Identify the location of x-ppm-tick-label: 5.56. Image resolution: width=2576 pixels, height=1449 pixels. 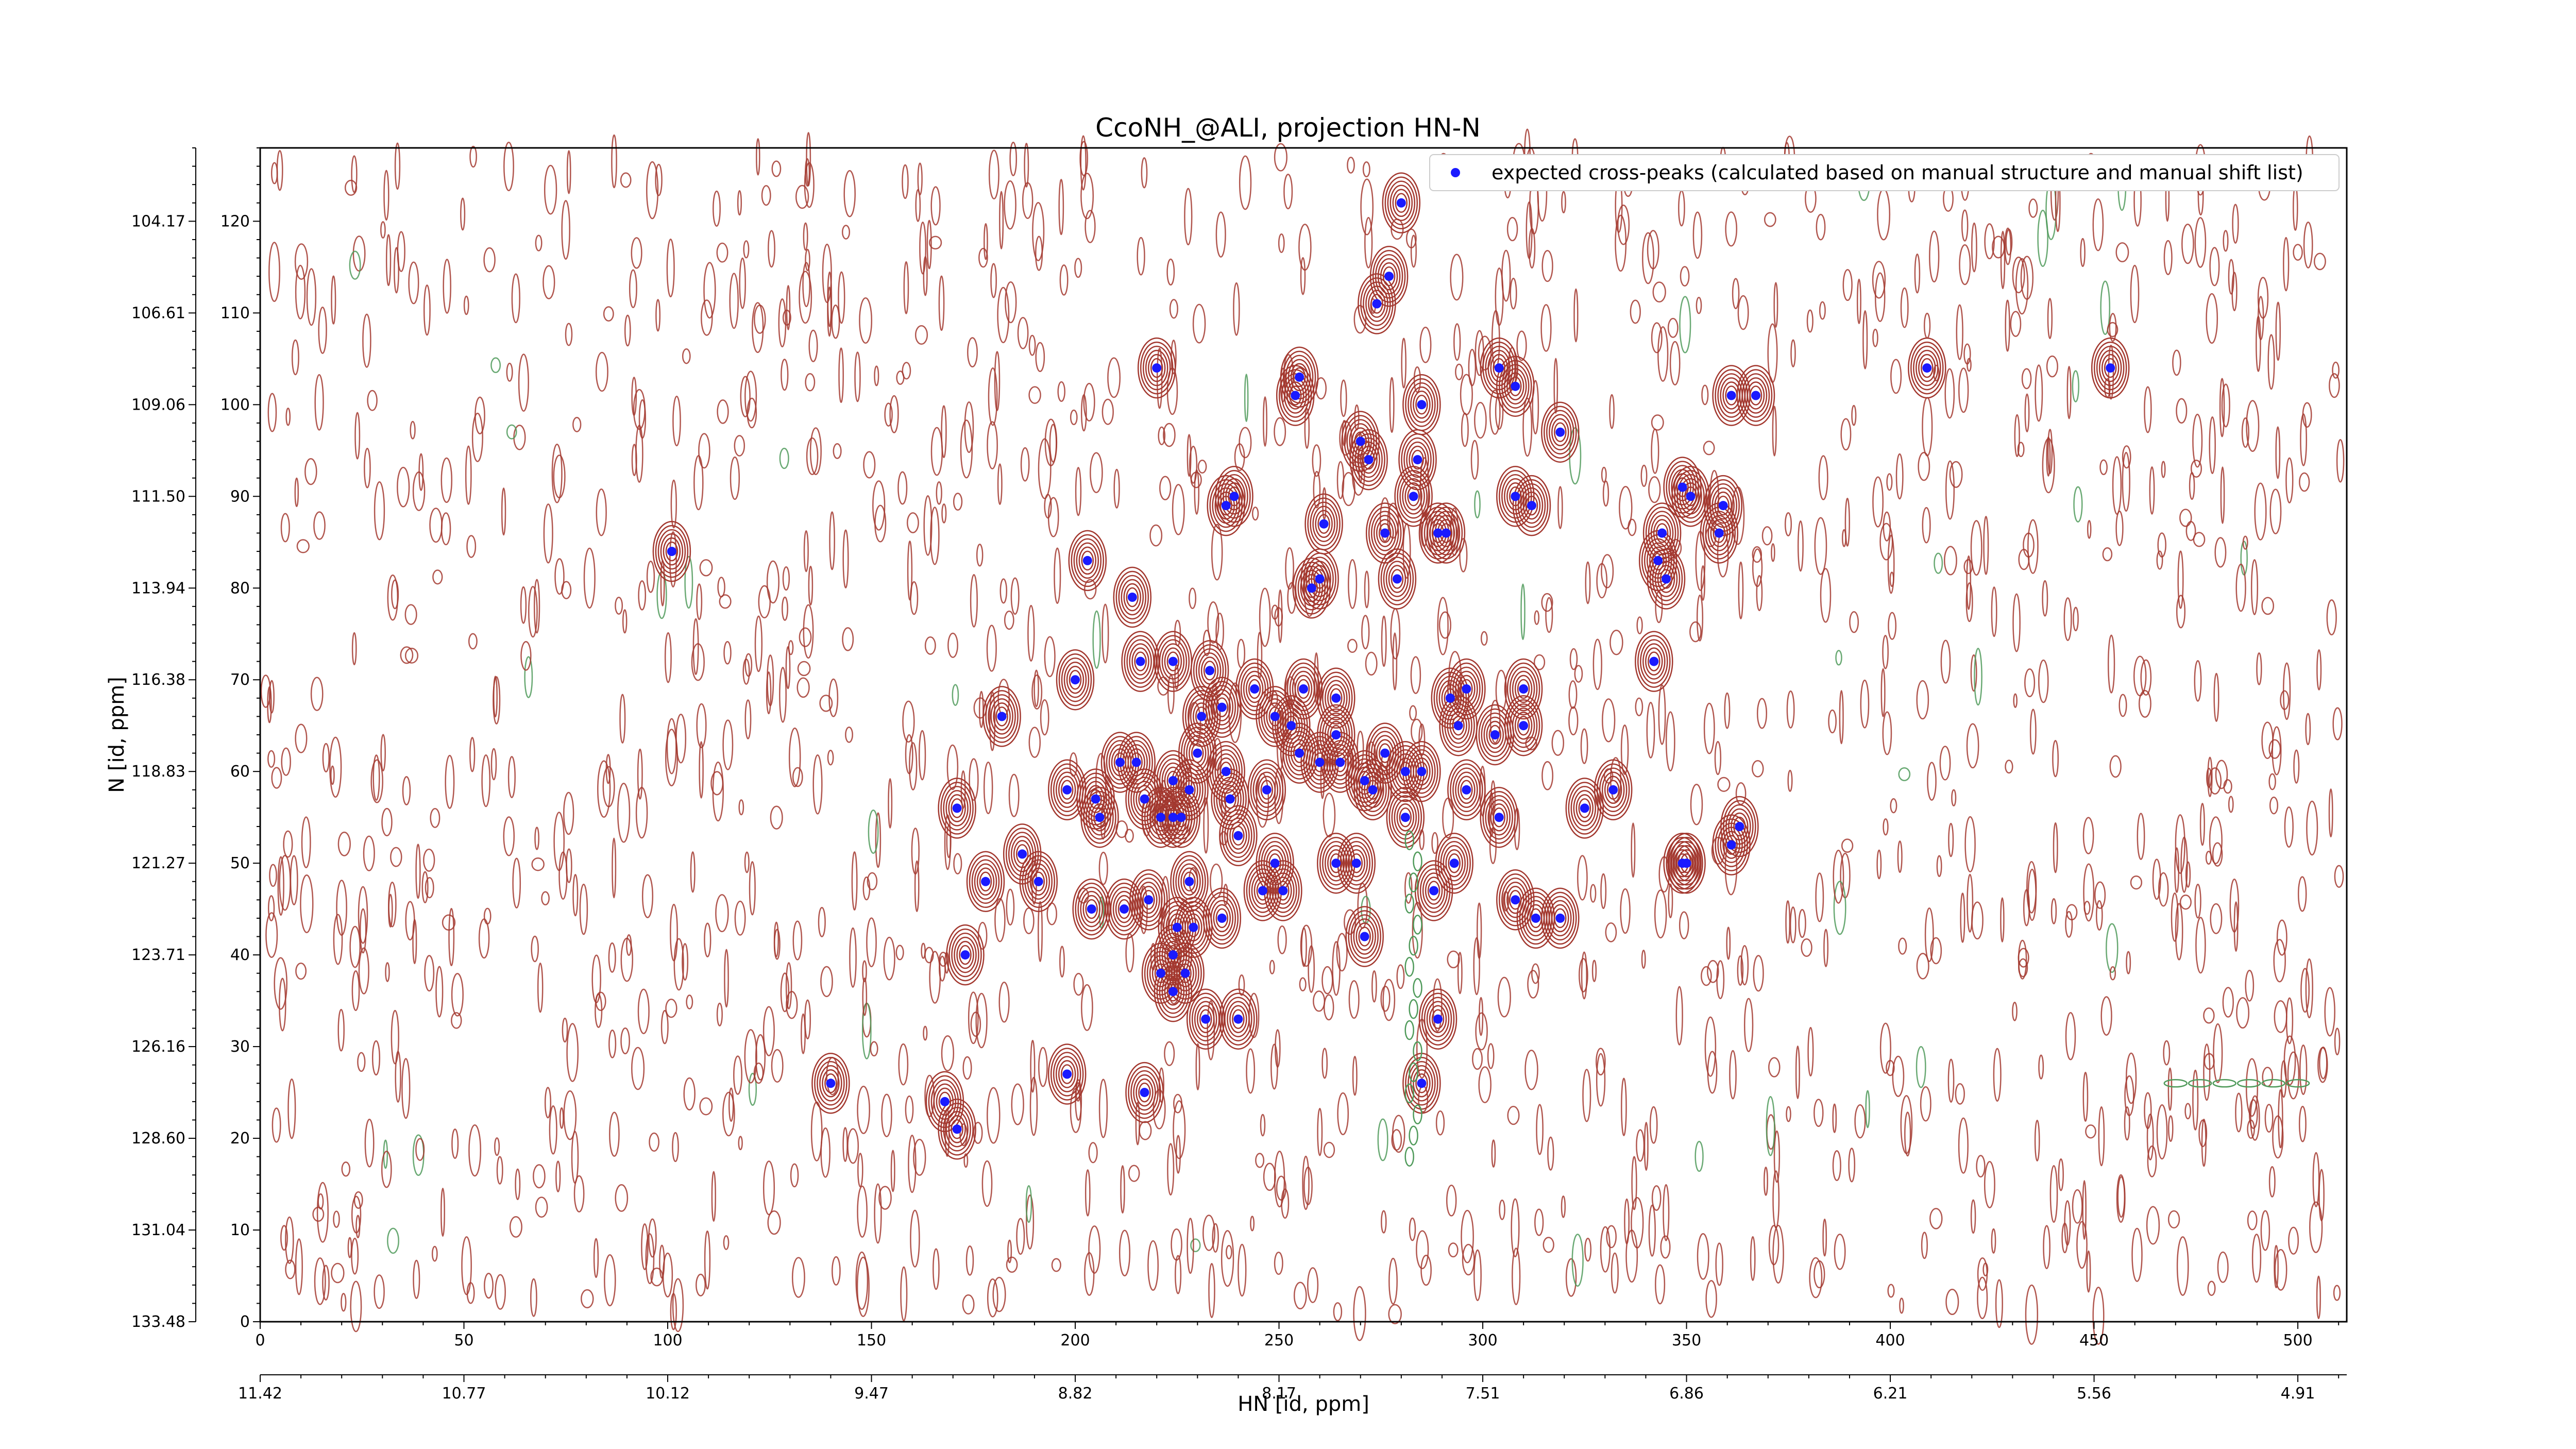
(2094, 1394).